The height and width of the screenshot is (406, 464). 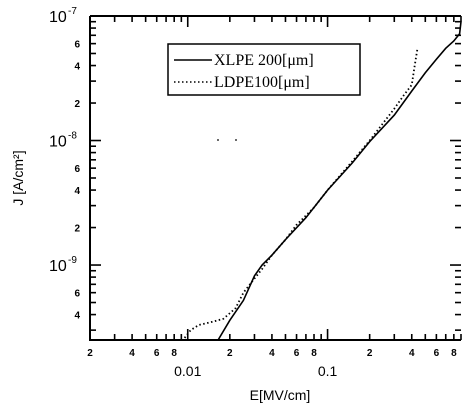 What do you see at coordinates (262, 82) in the screenshot?
I see `legend-label-ldpe: LDPE100[μm]` at bounding box center [262, 82].